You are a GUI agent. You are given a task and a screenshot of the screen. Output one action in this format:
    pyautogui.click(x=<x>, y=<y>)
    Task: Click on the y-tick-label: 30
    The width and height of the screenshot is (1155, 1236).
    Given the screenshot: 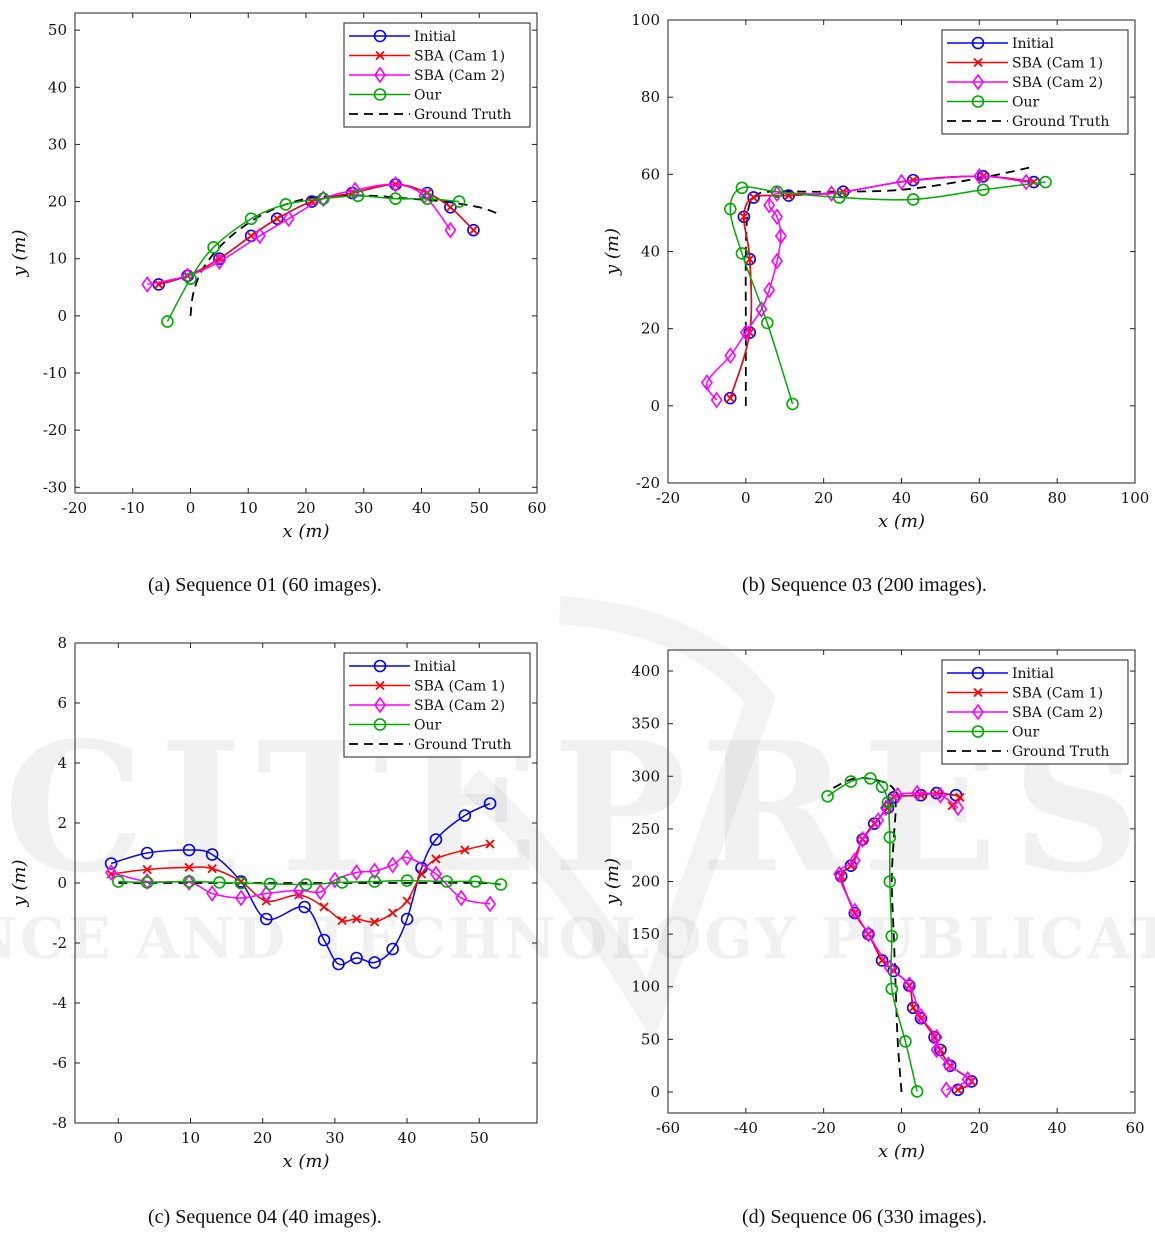 What is the action you would take?
    pyautogui.click(x=57, y=144)
    